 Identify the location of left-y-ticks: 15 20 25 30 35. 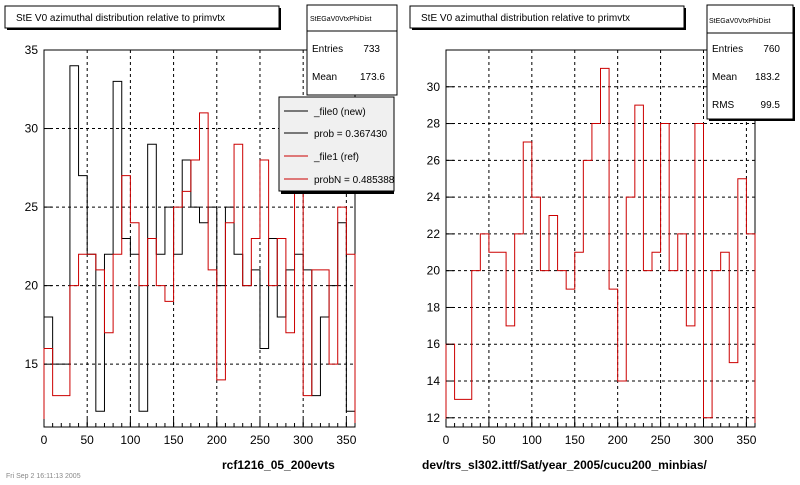
(38, 207).